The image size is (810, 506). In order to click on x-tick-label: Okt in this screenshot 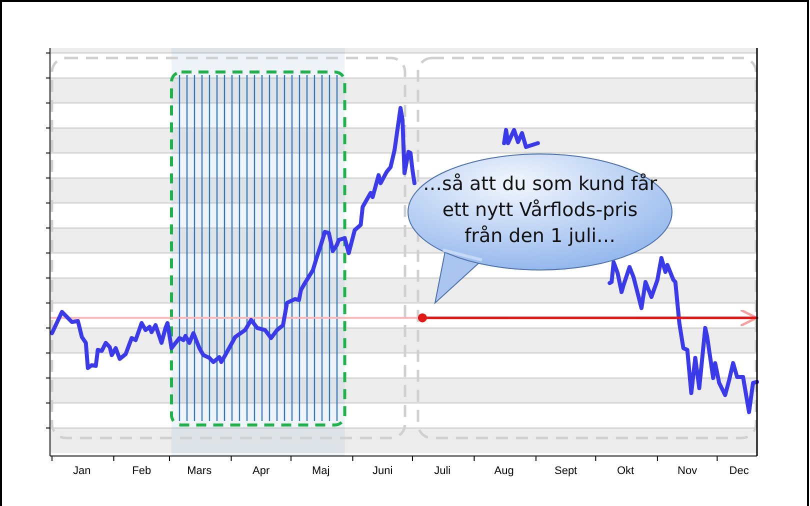, I will do `click(625, 471)`.